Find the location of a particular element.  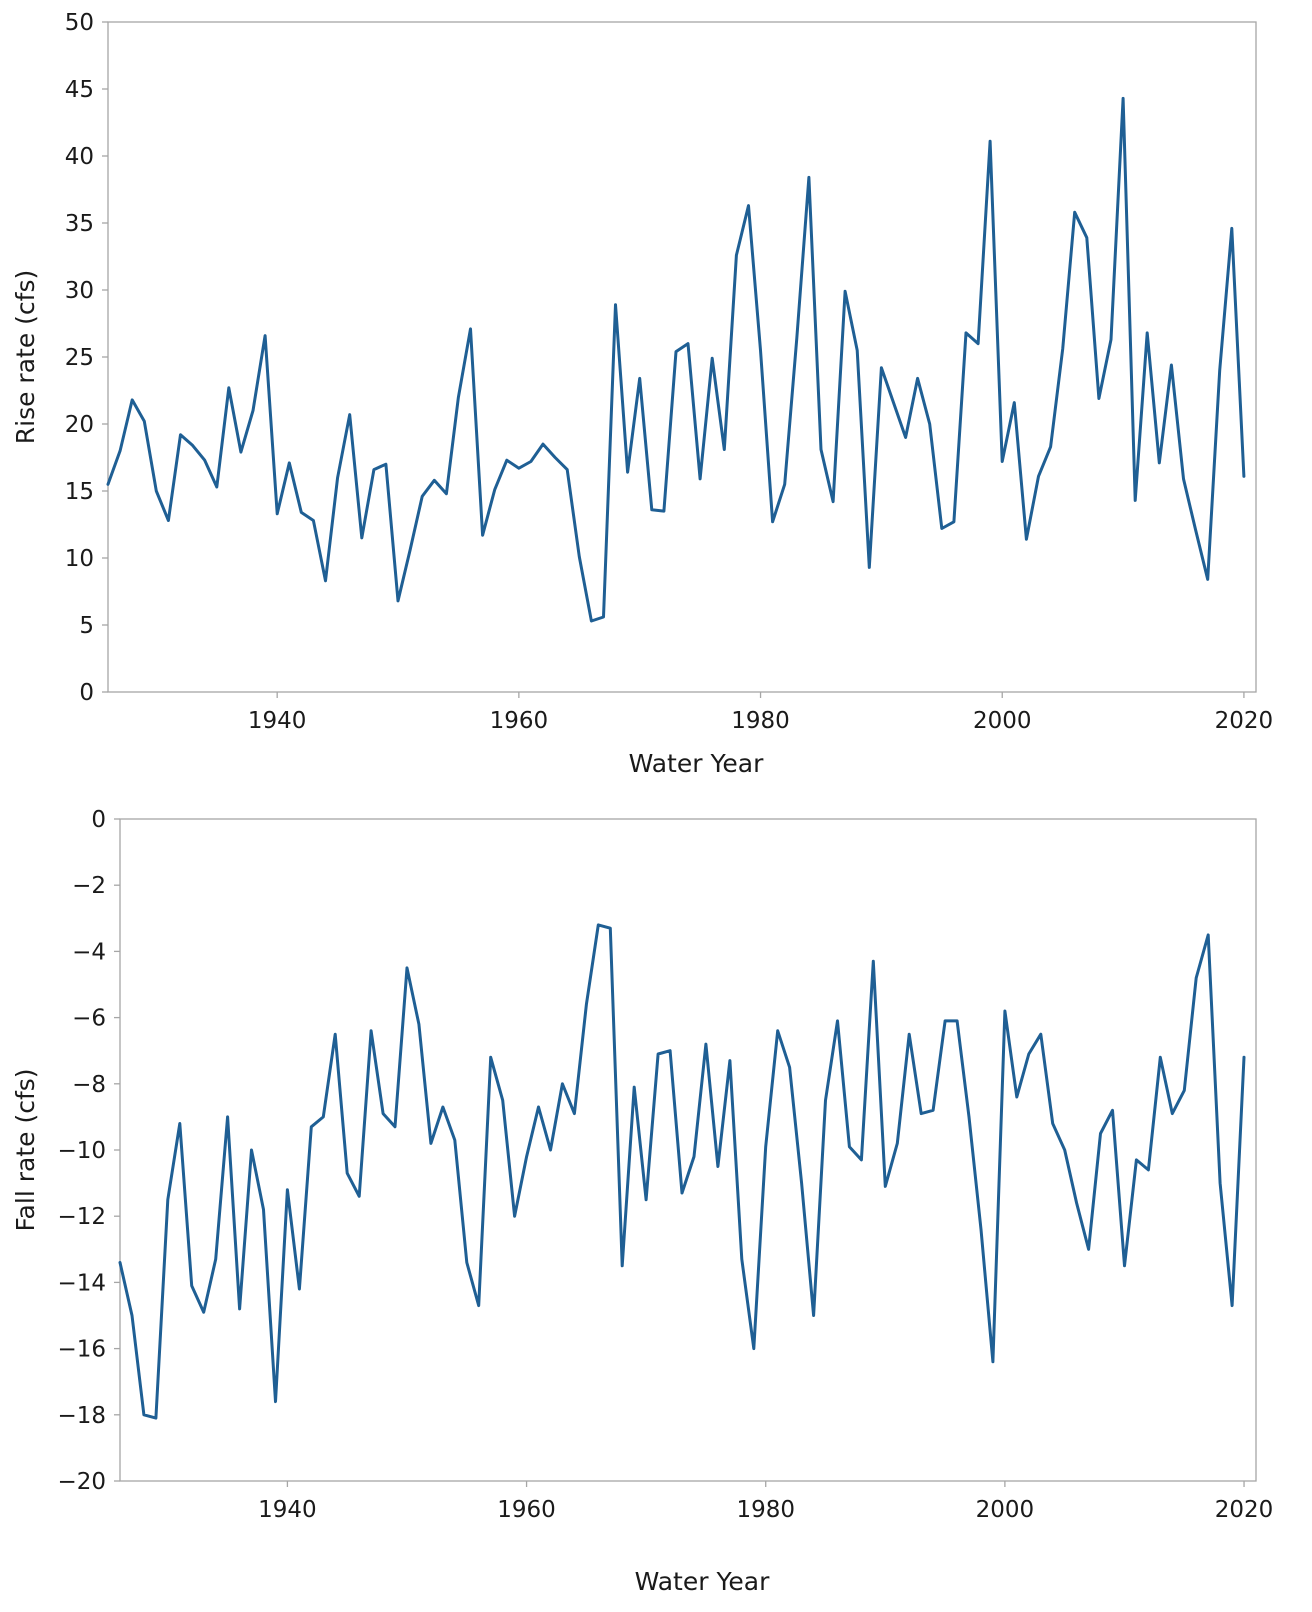

y-tick-label: −4 is located at coordinates (89, 952).